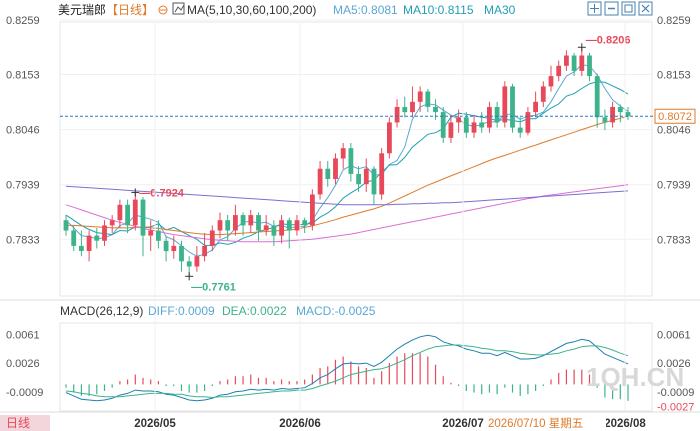 This screenshot has height=431, width=700. Describe the element at coordinates (23, 186) in the screenshot. I see `price-tick-left: 0.7939` at that location.